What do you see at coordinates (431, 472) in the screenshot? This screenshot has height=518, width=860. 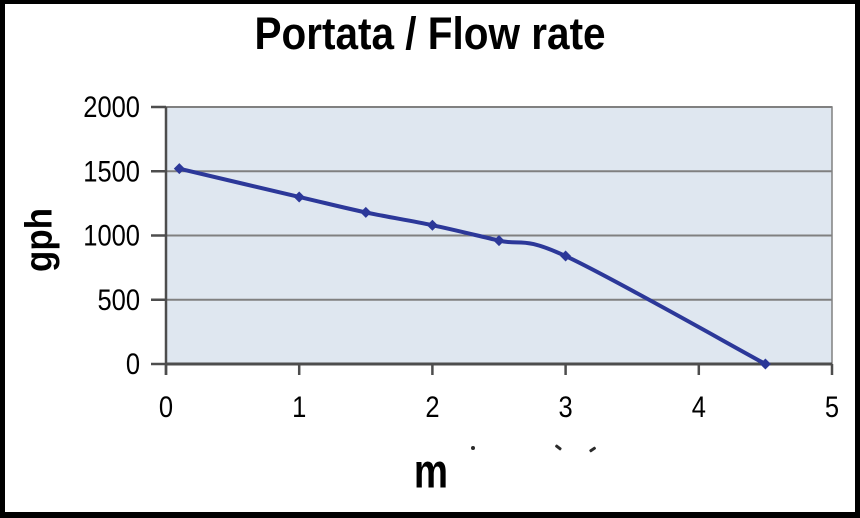 I see `x-axis-title: m` at bounding box center [431, 472].